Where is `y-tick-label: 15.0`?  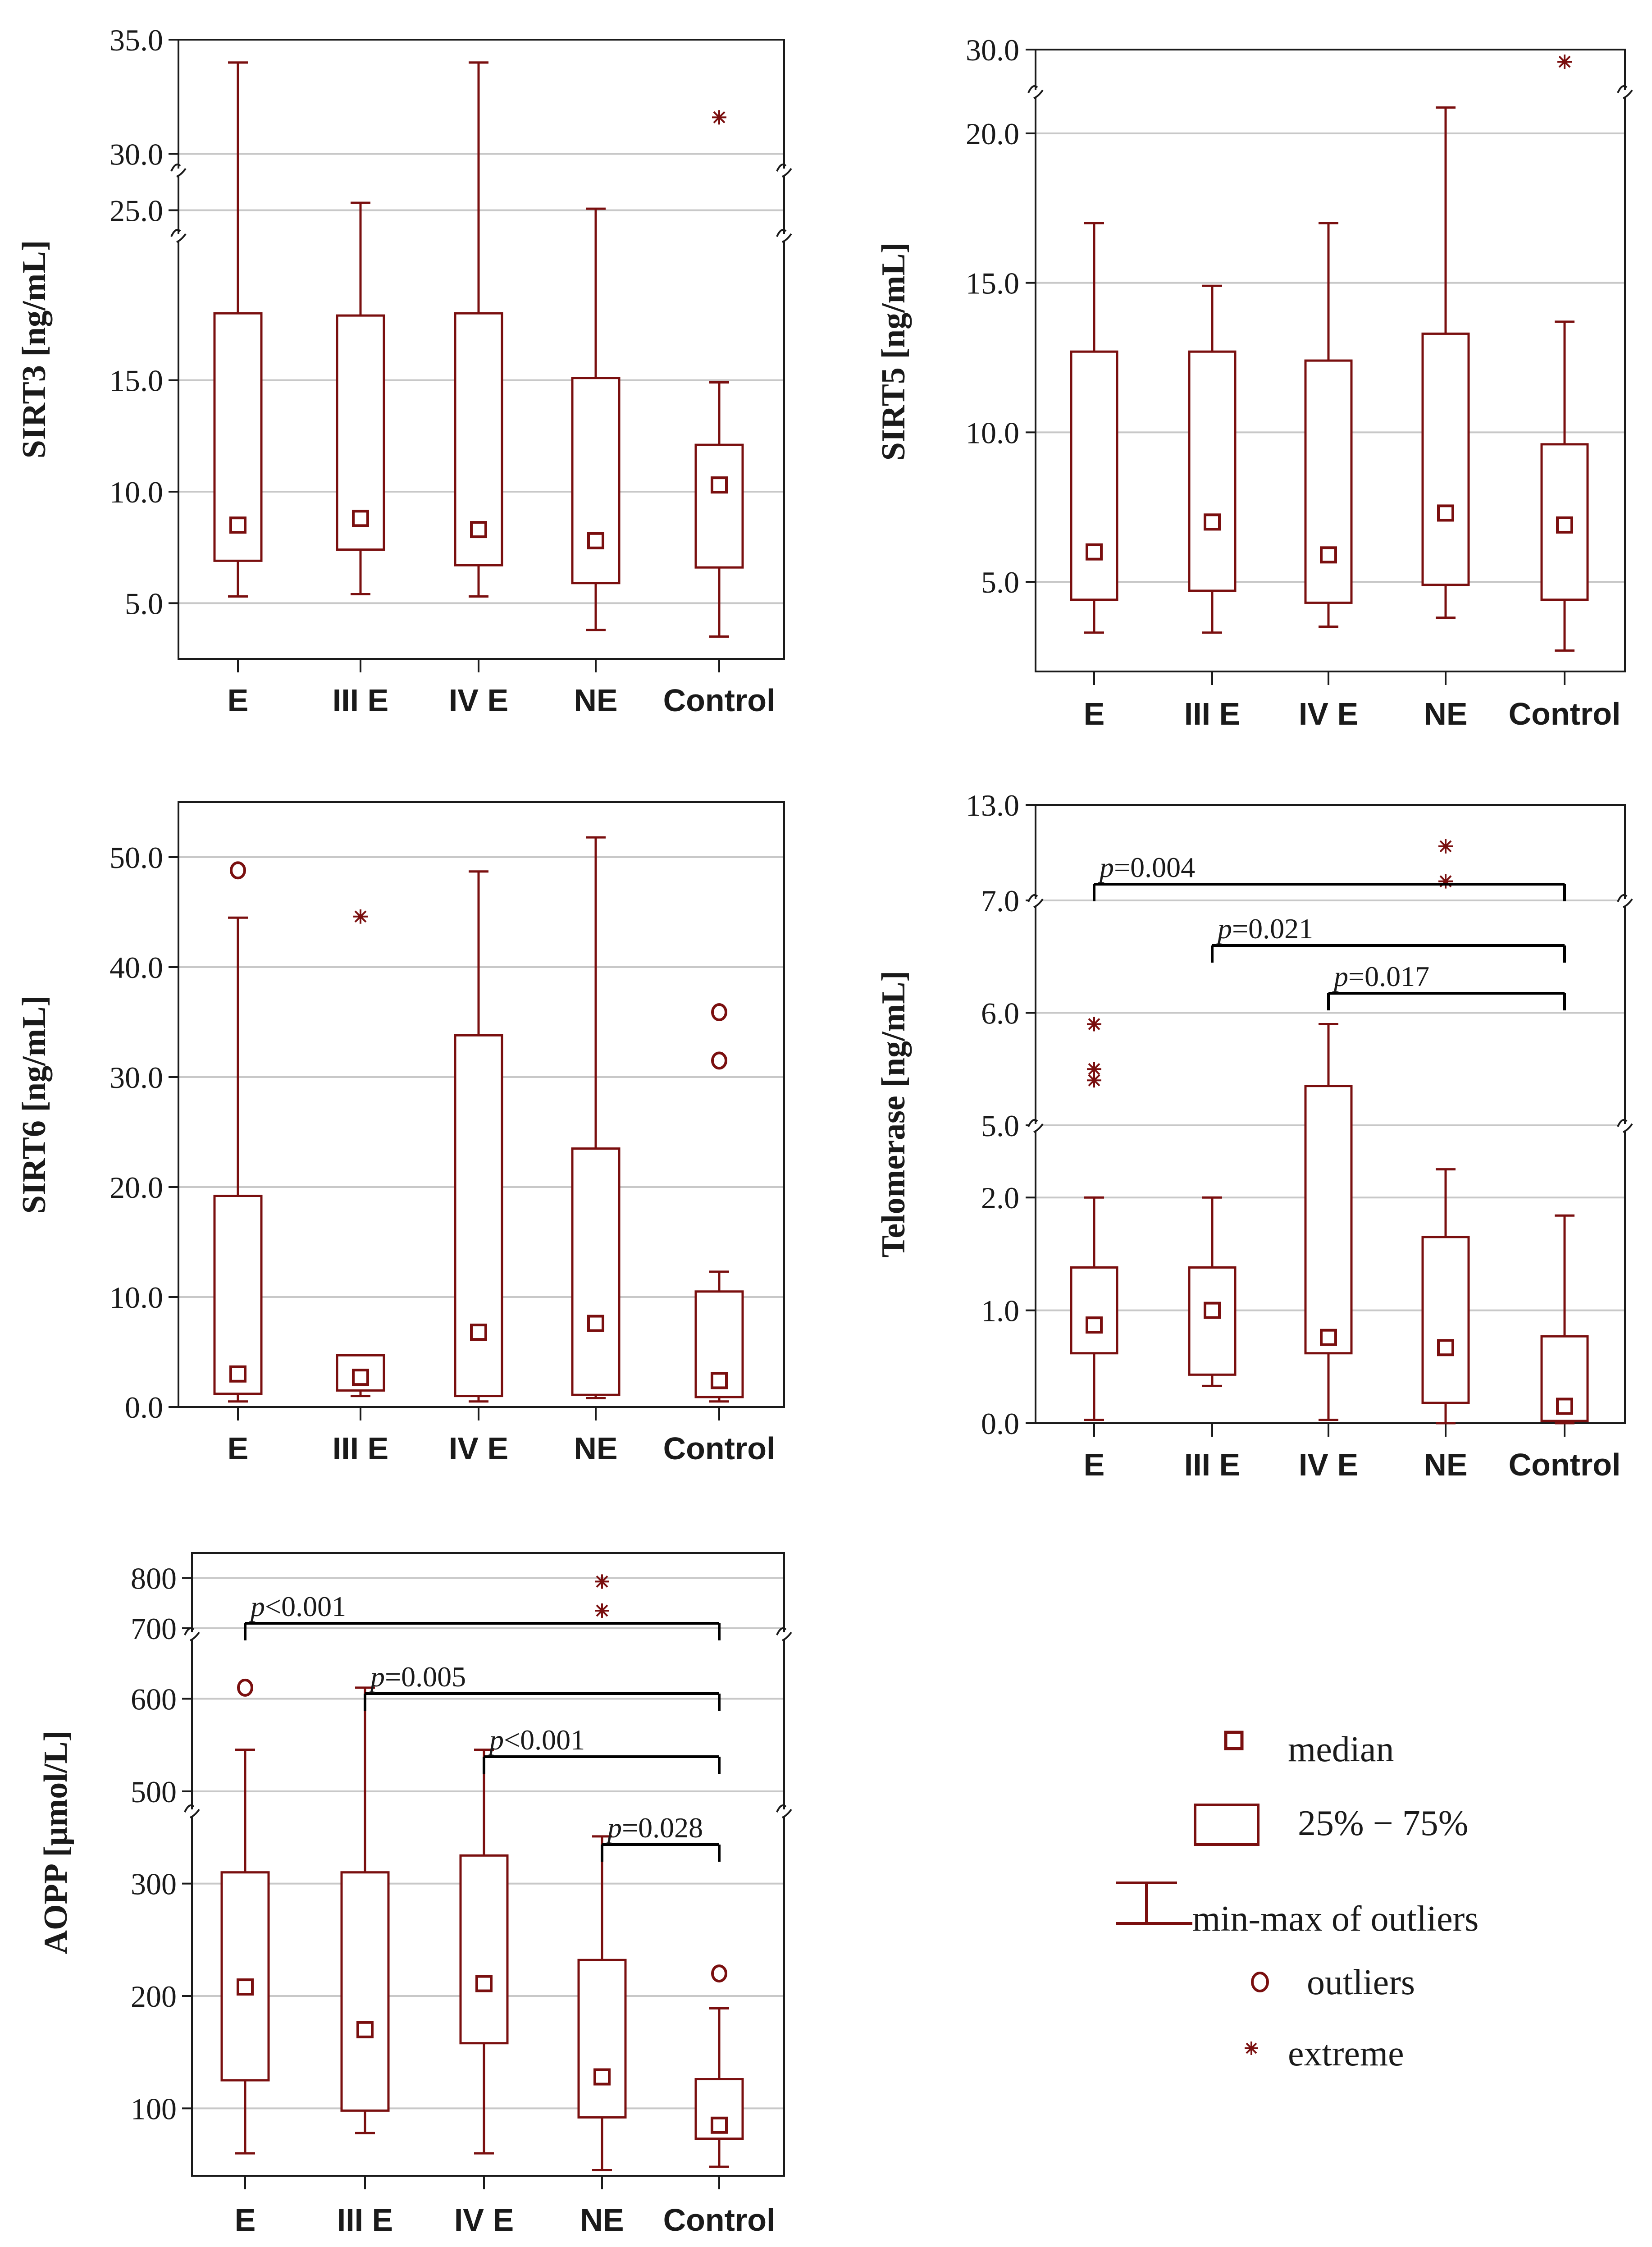 y-tick-label: 15.0 is located at coordinates (136, 381).